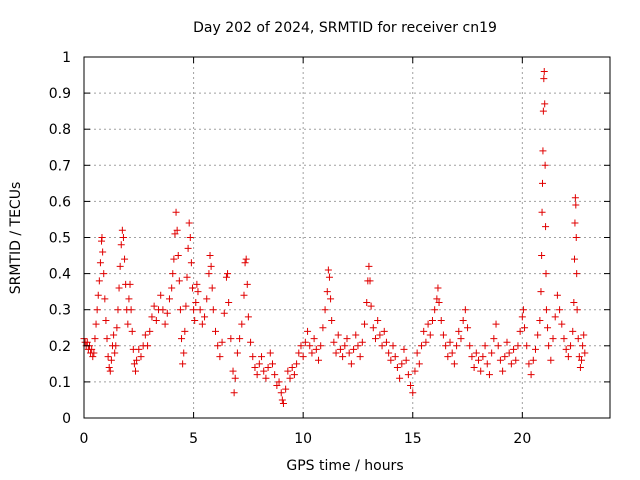  What do you see at coordinates (60, 94) in the screenshot?
I see `y-tick-label: 0.9` at bounding box center [60, 94].